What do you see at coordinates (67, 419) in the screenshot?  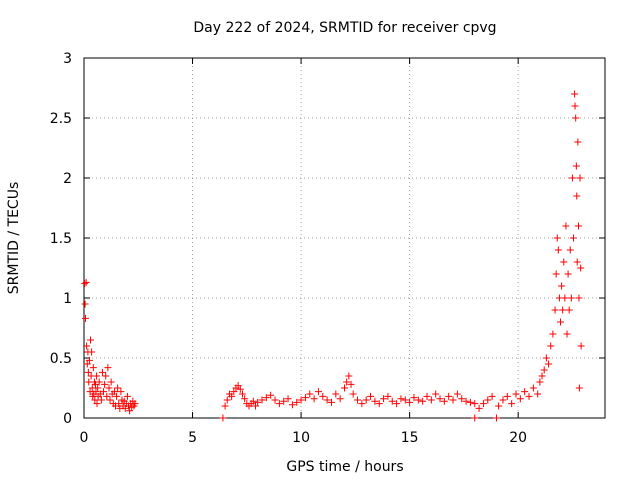 I see `y-tick-label: 0` at bounding box center [67, 419].